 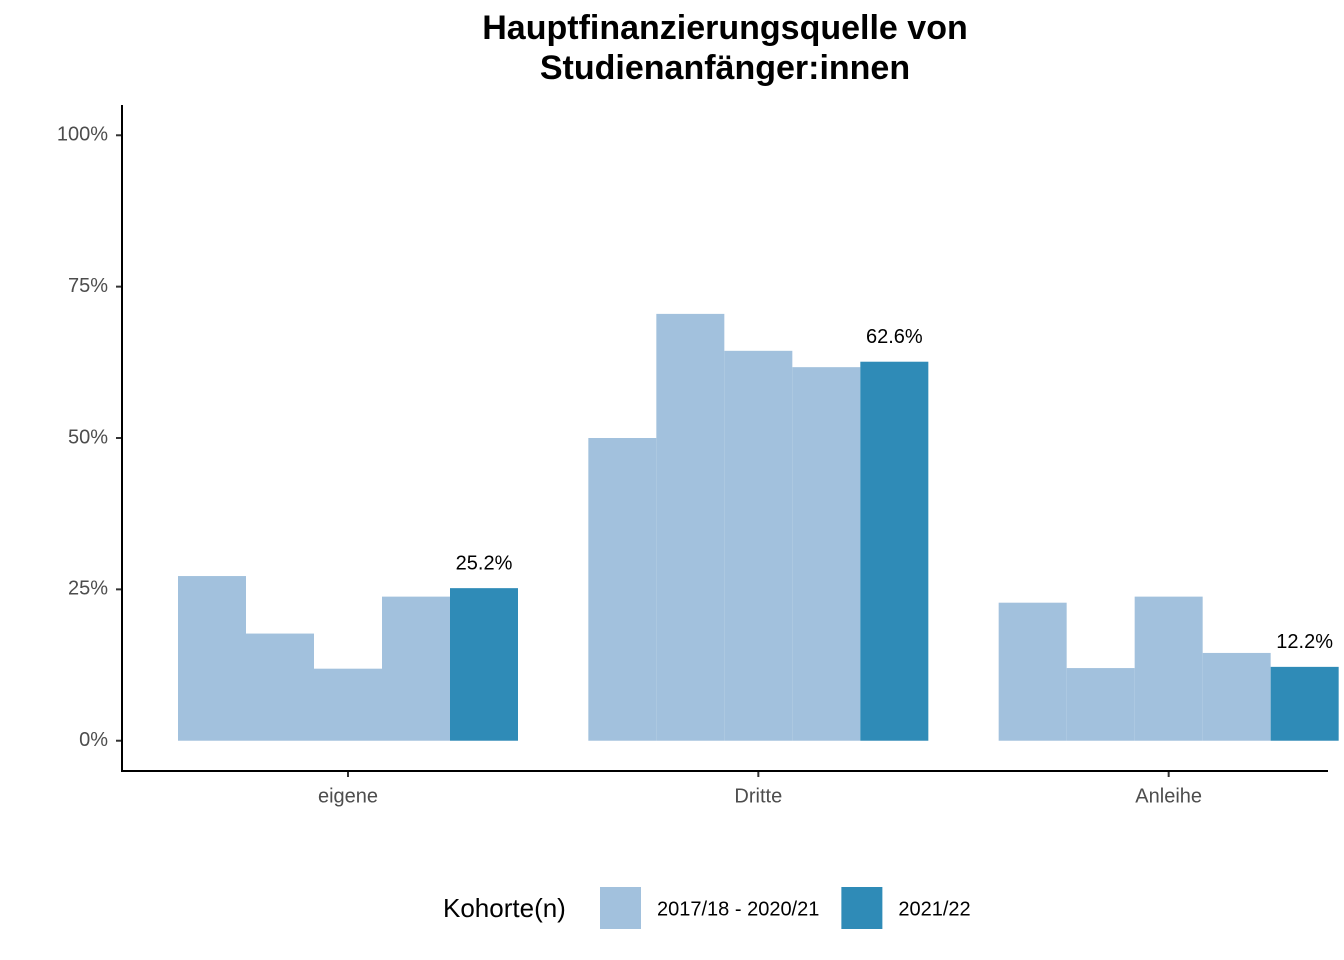 What do you see at coordinates (934, 909) in the screenshot?
I see `legend-label: 2021/22` at bounding box center [934, 909].